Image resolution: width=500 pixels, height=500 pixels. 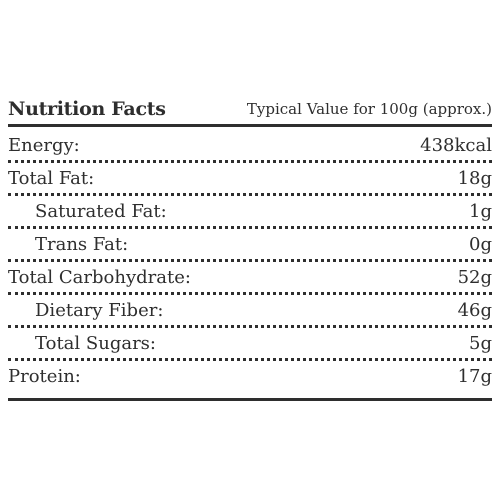 What do you see at coordinates (99, 310) in the screenshot?
I see `label: Dietary Fiber:` at bounding box center [99, 310].